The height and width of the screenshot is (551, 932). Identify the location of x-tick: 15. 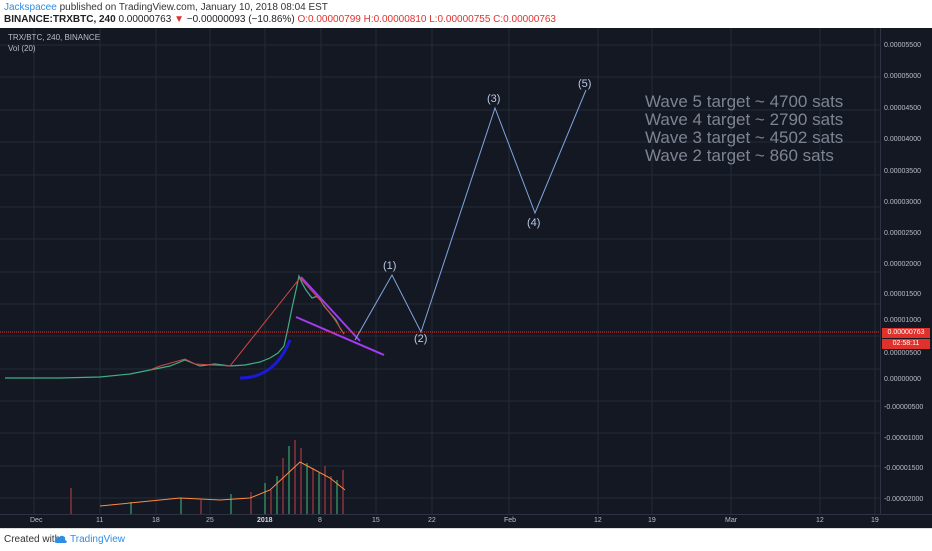
(376, 520).